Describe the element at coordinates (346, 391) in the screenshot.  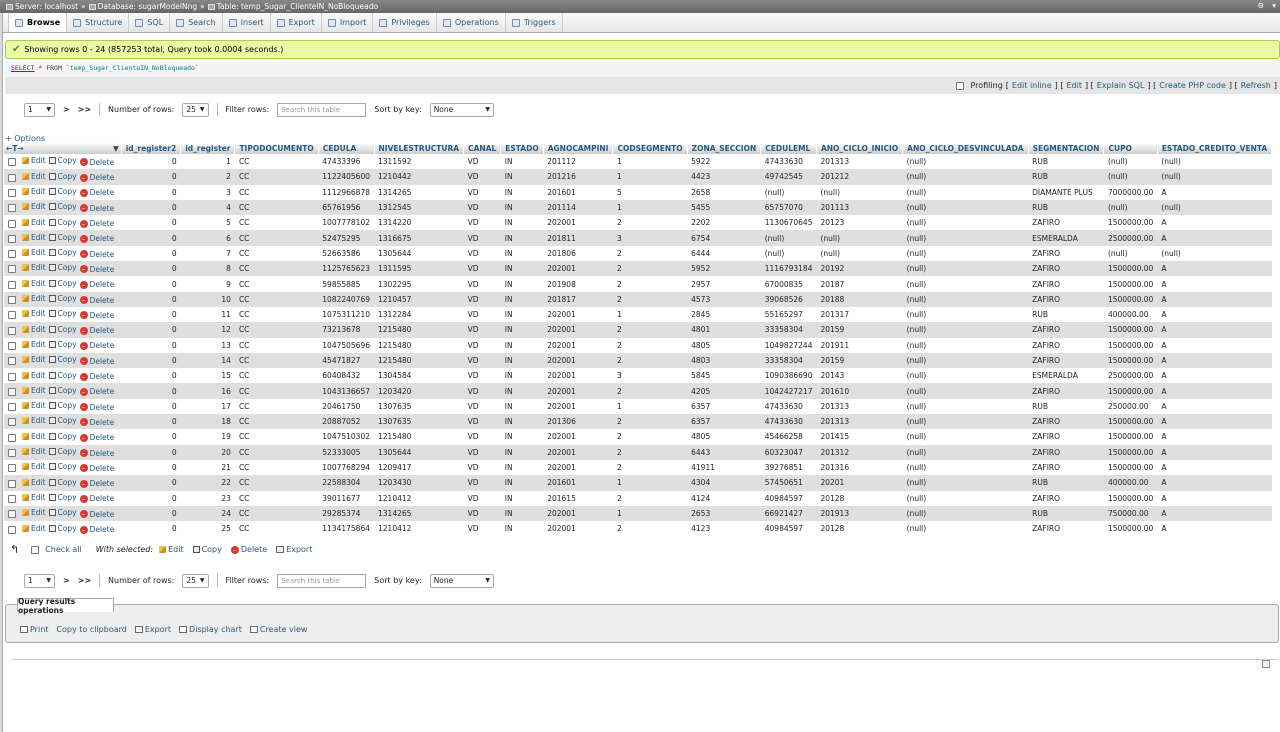
I see `table-cell: 1043136657` at that location.